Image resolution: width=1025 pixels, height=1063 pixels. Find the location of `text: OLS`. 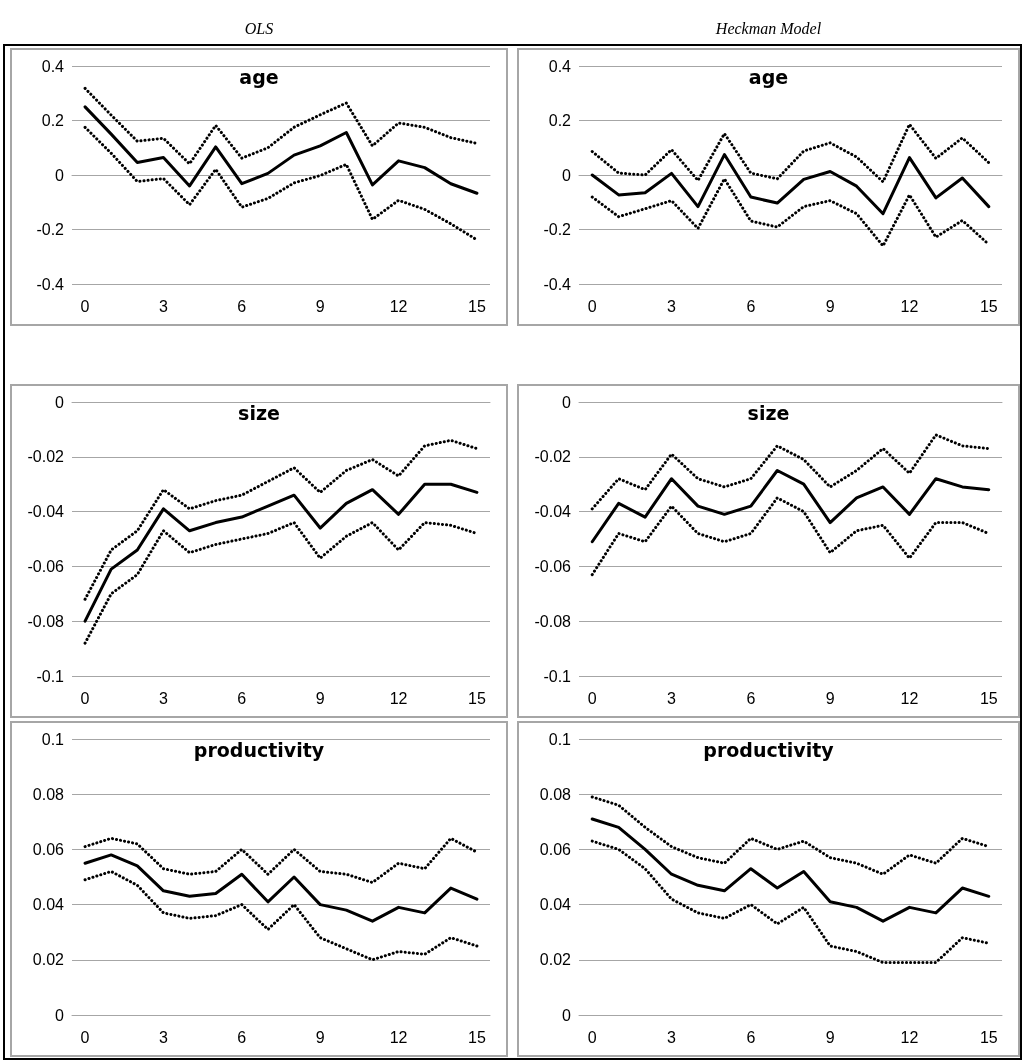

text: OLS is located at coordinates (259, 29).